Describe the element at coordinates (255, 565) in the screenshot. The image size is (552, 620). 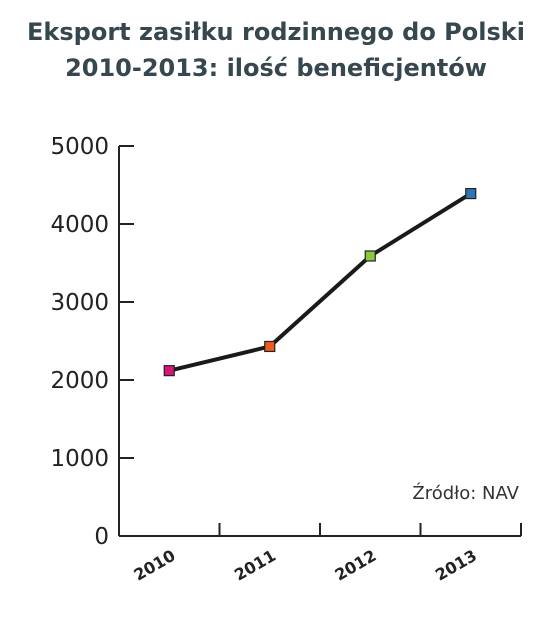
I see `x-tick-label: 2011` at that location.